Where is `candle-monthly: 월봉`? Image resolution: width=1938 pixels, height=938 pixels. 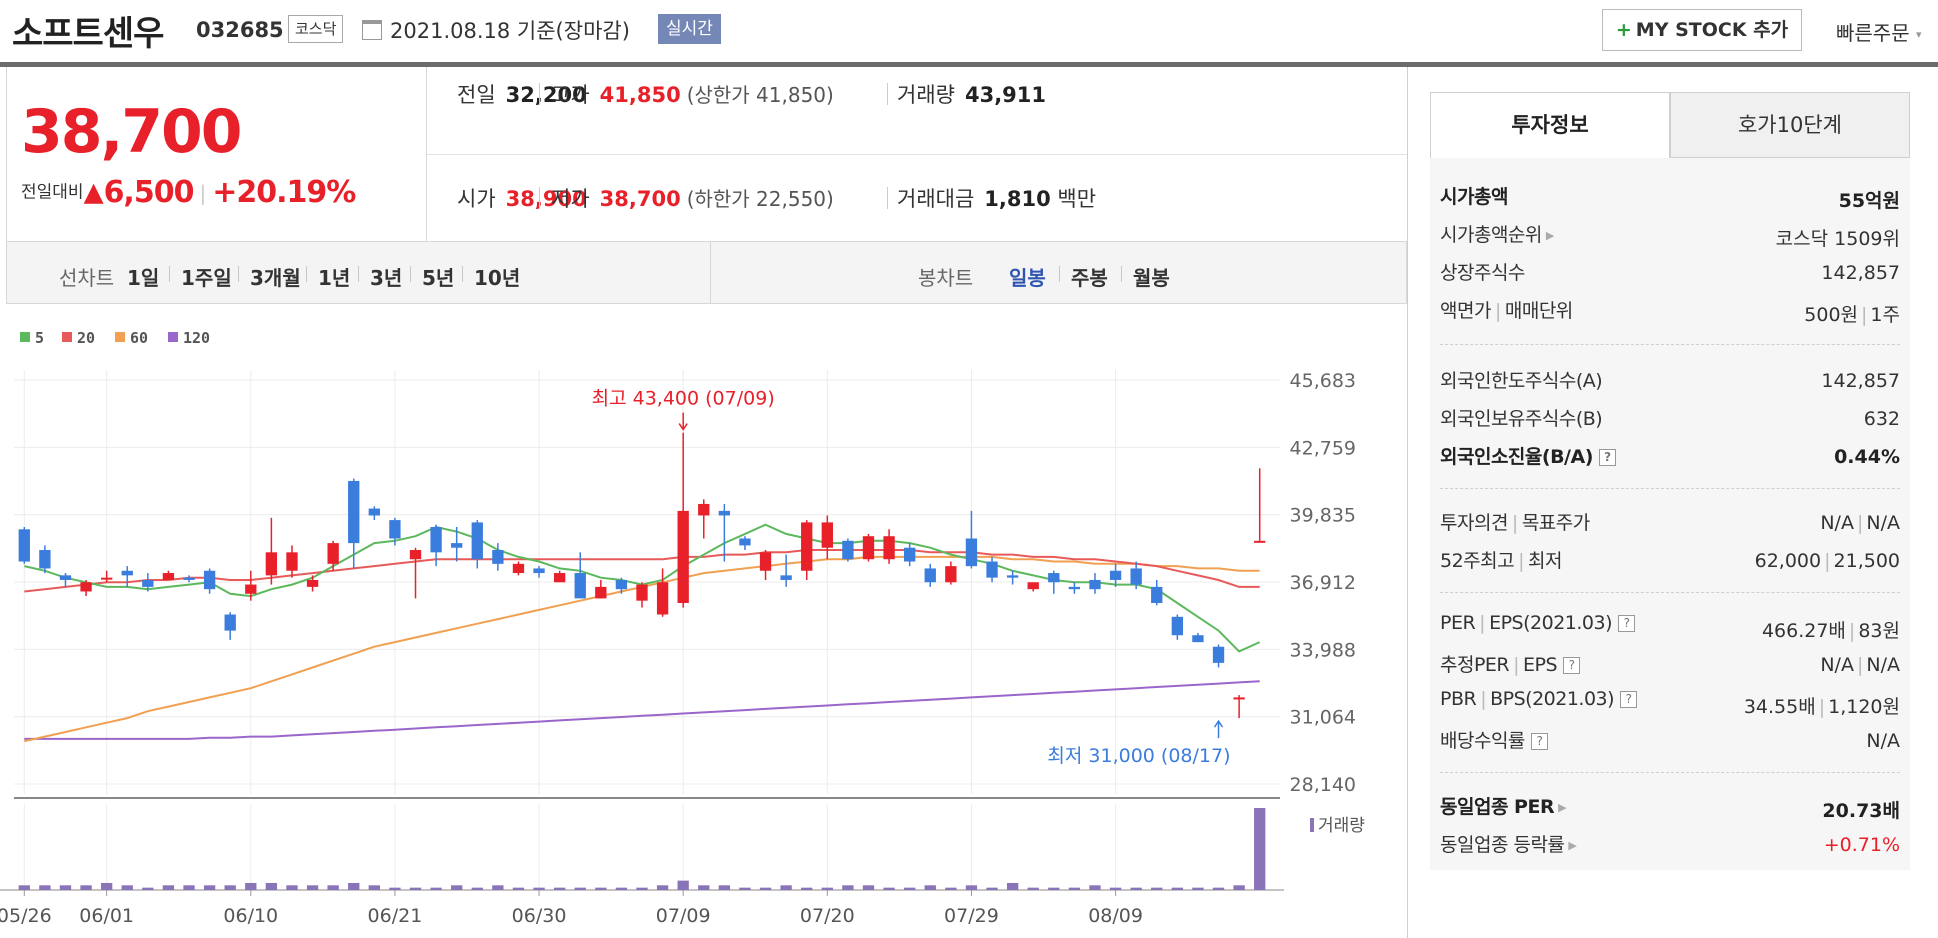 candle-monthly: 월봉 is located at coordinates (1151, 278).